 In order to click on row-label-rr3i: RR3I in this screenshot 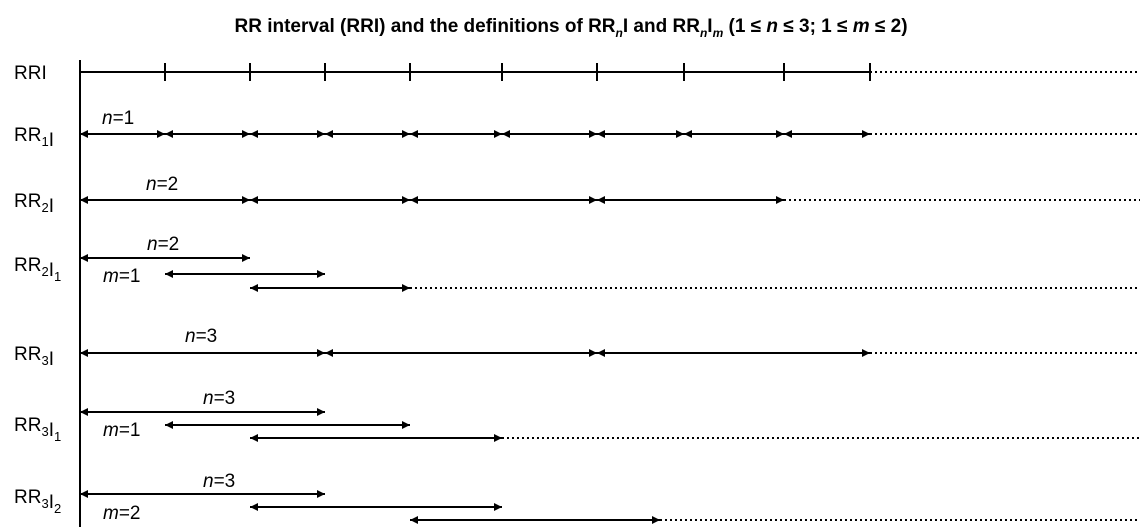, I will do `click(34, 357)`.